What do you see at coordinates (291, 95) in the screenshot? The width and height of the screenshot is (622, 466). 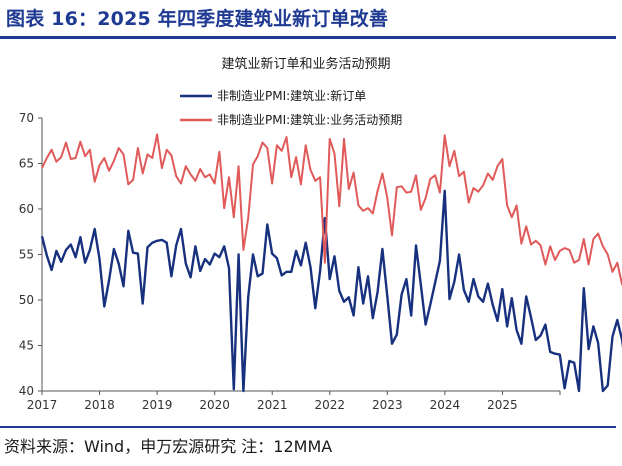 I see `legend-label-new-orders: 非制造业PMI:建筑业:新订单` at bounding box center [291, 95].